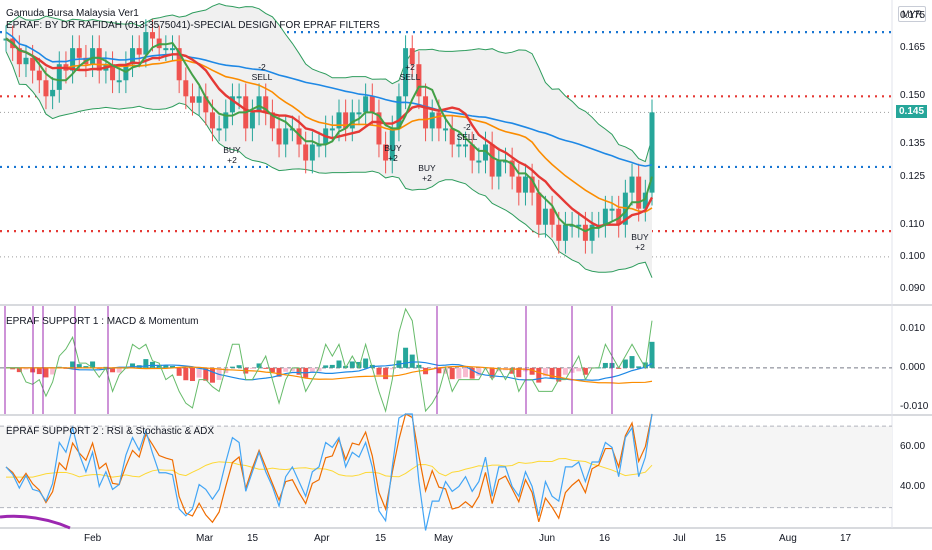 Image resolution: width=932 pixels, height=550 pixels. I want to click on price-axis-label: 0.165, so click(913, 48).